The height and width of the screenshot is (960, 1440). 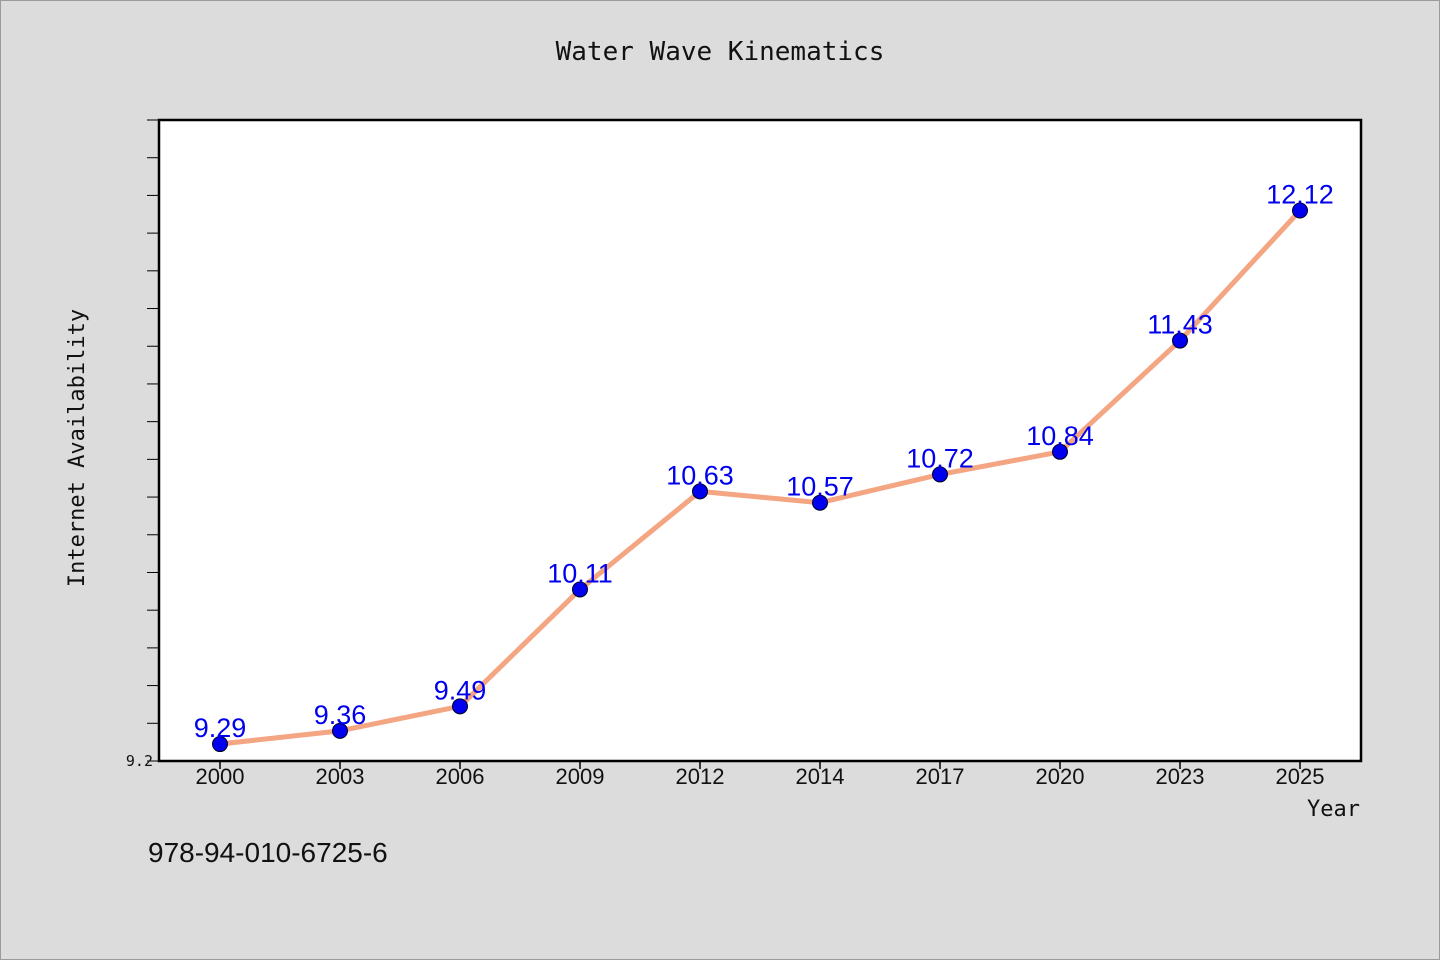 What do you see at coordinates (1180, 776) in the screenshot?
I see `x-tick-label: 2023` at bounding box center [1180, 776].